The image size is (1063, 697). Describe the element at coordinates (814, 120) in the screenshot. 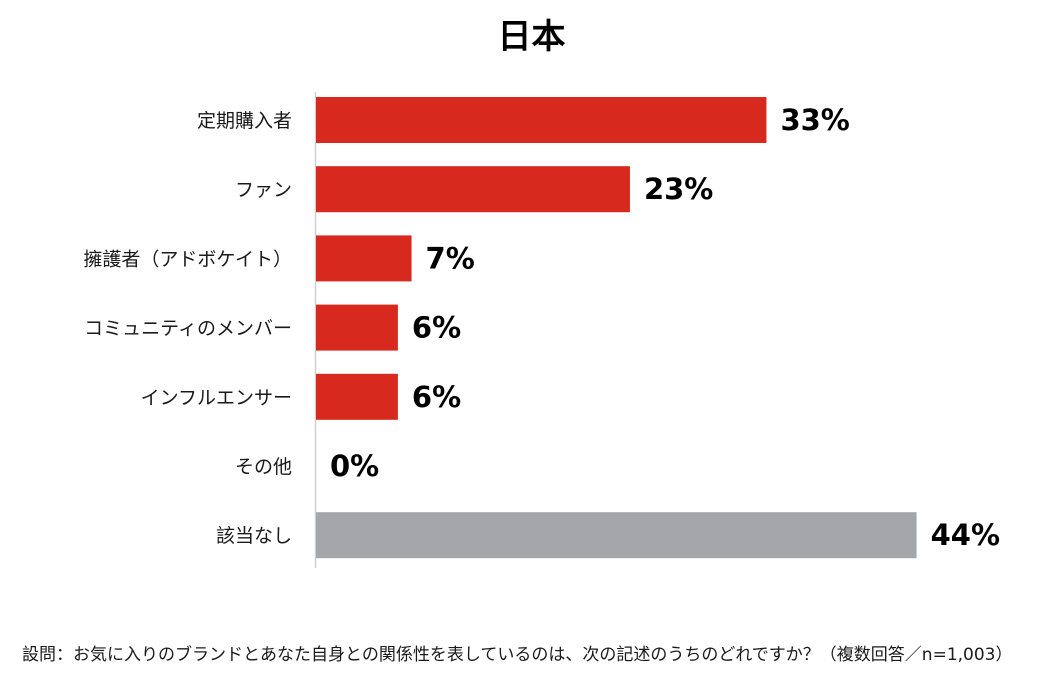

I see `value-label-0: 33%` at that location.